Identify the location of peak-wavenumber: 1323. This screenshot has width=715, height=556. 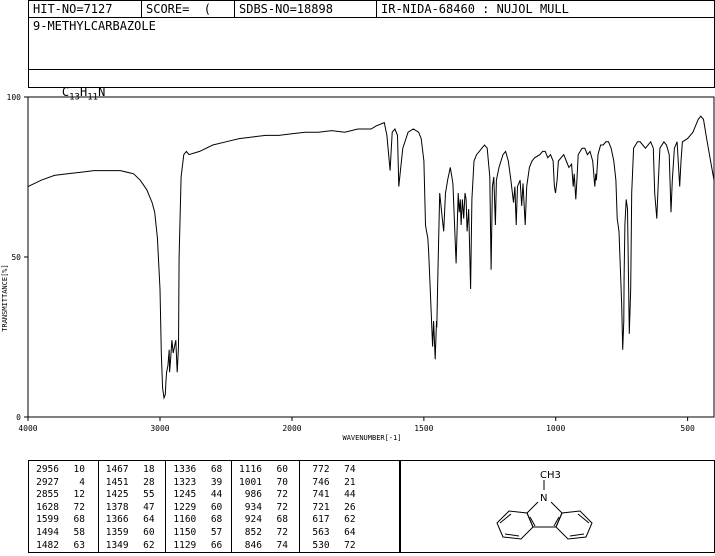
(185, 482).